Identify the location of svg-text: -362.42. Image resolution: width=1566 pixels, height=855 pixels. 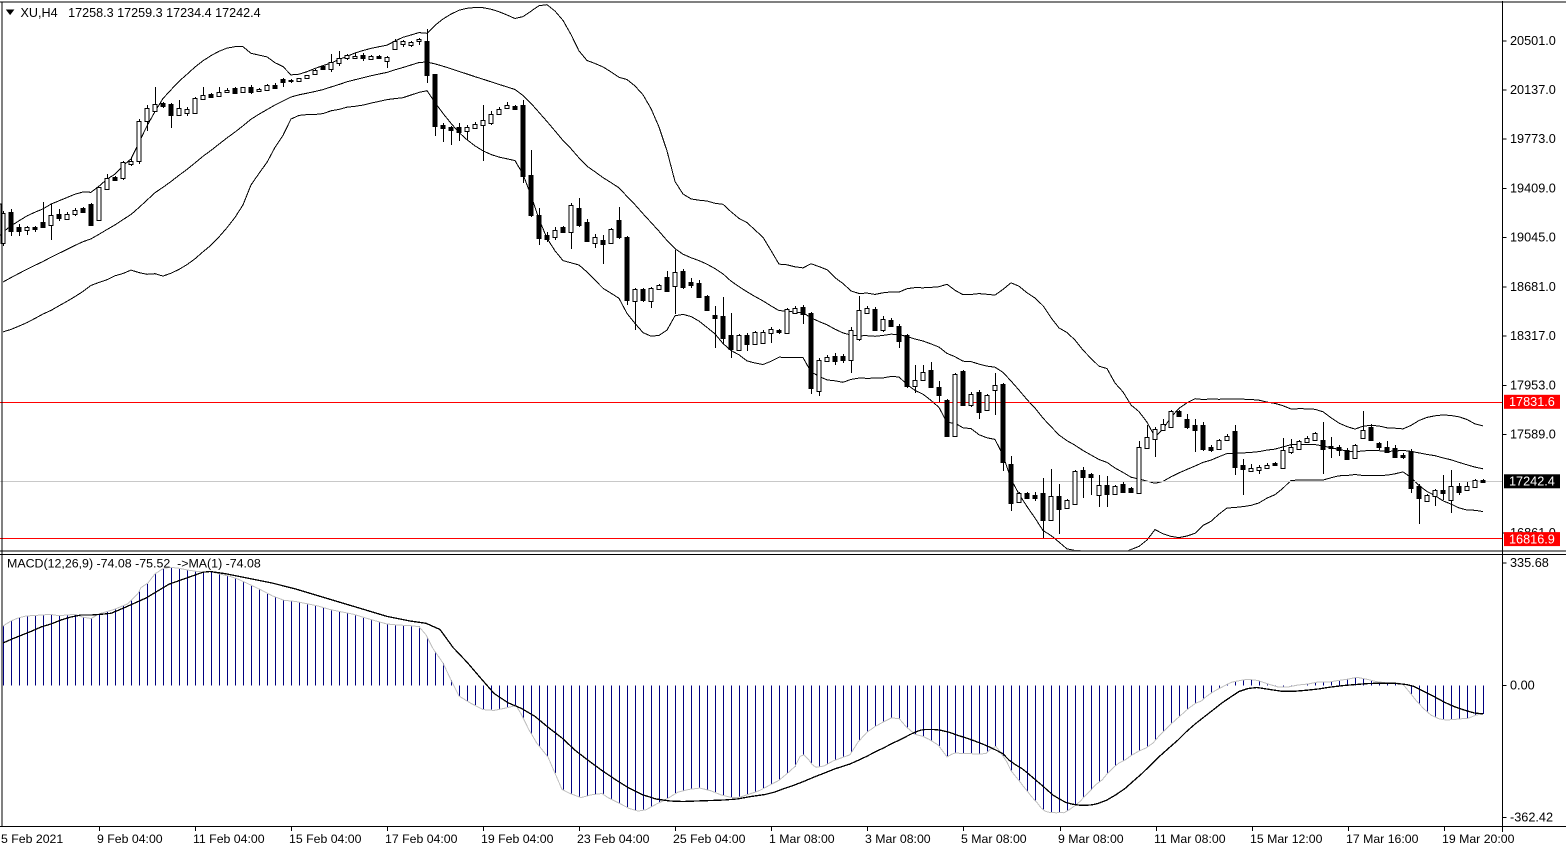
(1531, 818).